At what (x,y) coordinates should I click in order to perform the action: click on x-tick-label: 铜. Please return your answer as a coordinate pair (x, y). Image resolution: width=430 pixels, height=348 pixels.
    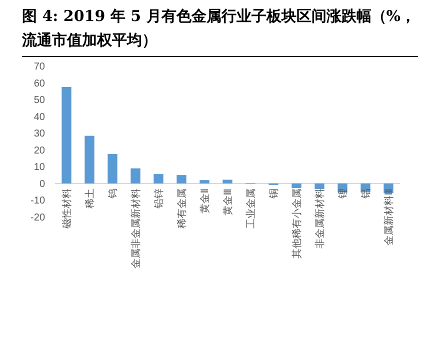
    Looking at the image, I should click on (274, 194).